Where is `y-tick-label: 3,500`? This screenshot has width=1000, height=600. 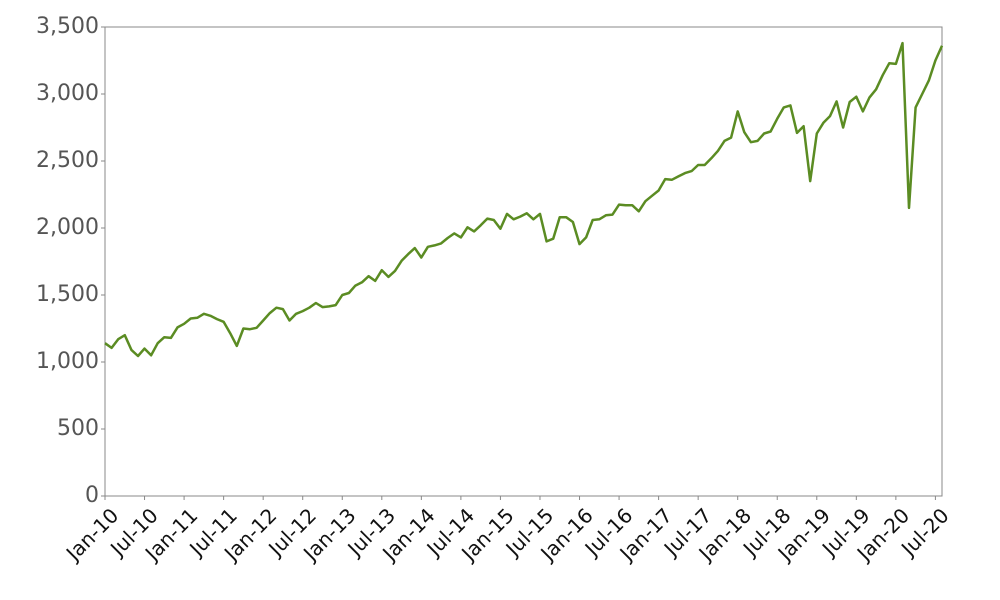 y-tick-label: 3,500 is located at coordinates (67, 26).